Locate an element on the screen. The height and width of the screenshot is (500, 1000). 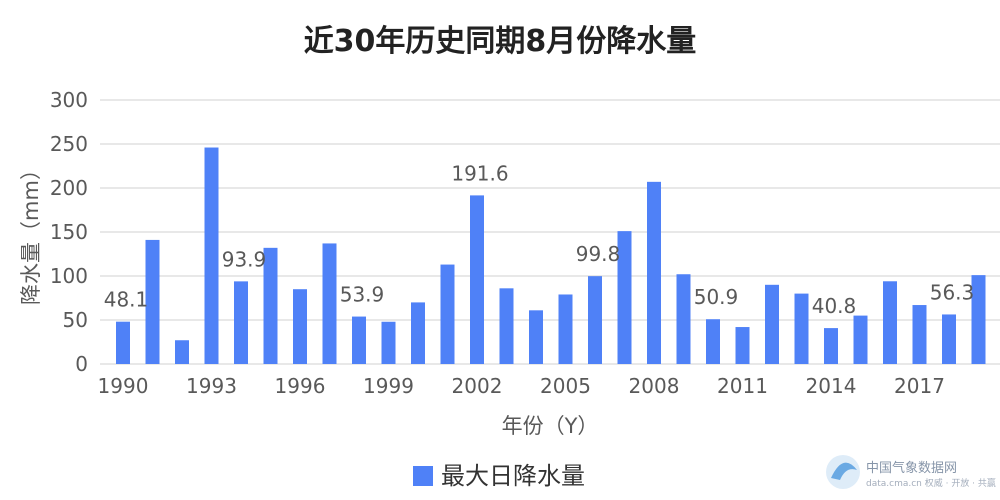
bar-1992 is located at coordinates (182, 352).